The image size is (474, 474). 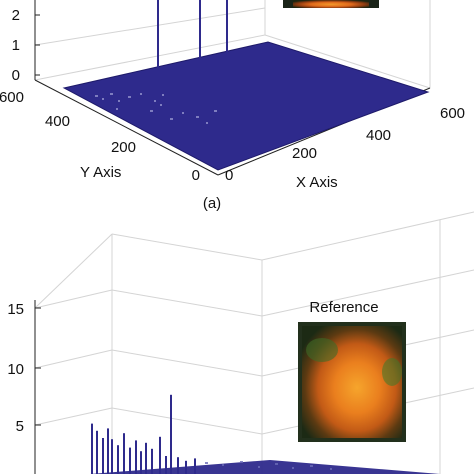 I want to click on z-tick-label: 5, so click(x=20, y=426).